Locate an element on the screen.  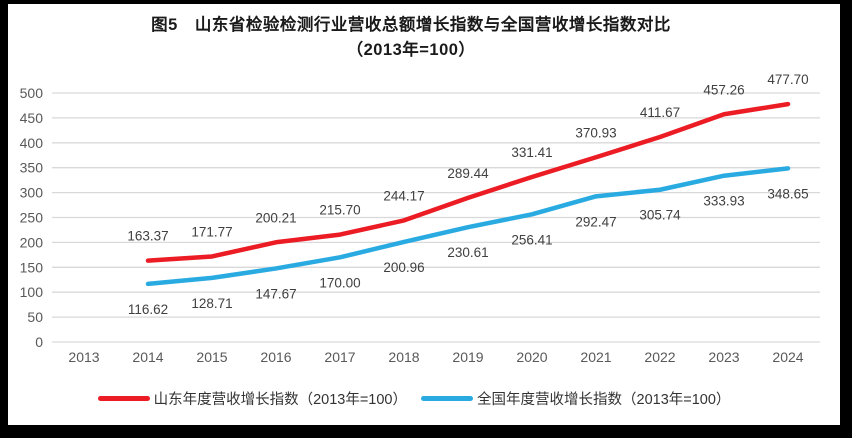
y-axis-tick-label: 150 is located at coordinates (32, 267).